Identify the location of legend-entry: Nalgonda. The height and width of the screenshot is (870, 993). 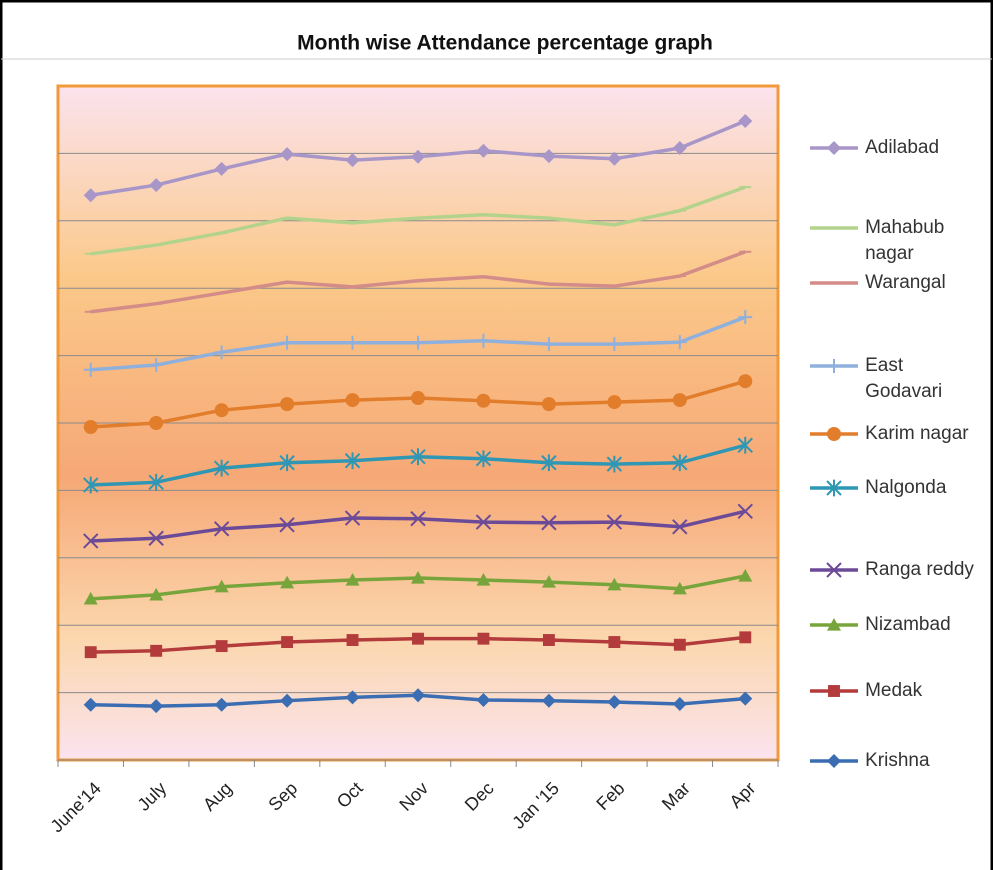
(895, 488).